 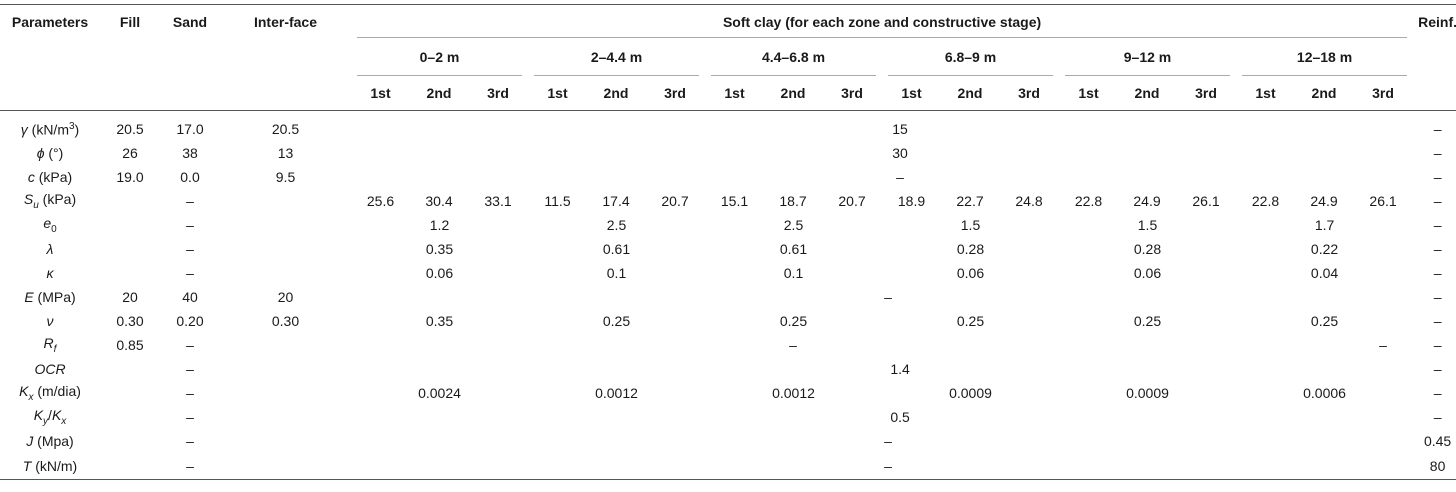 What do you see at coordinates (734, 201) in the screenshot?
I see `soft-clay-cell: 15.1` at bounding box center [734, 201].